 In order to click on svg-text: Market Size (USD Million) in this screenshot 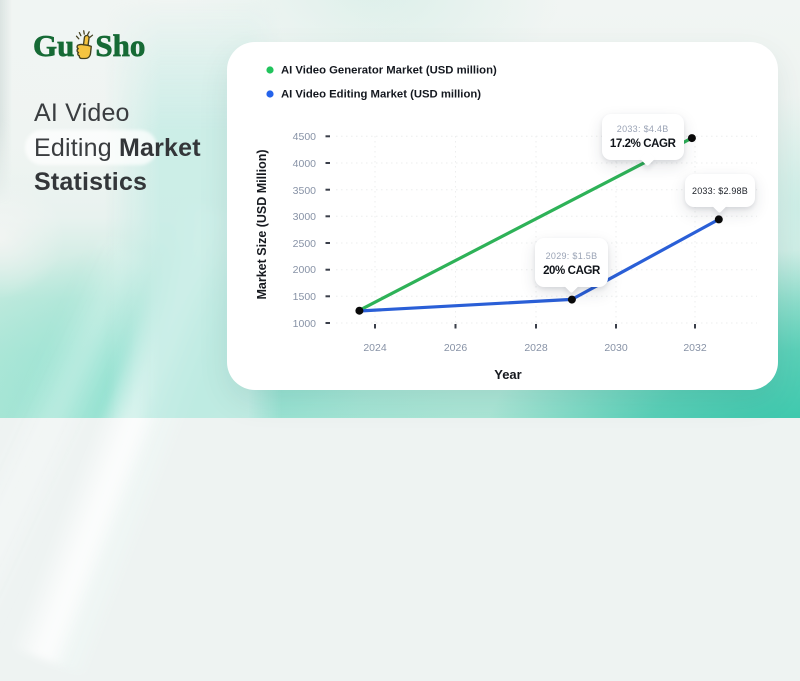, I will do `click(262, 224)`.